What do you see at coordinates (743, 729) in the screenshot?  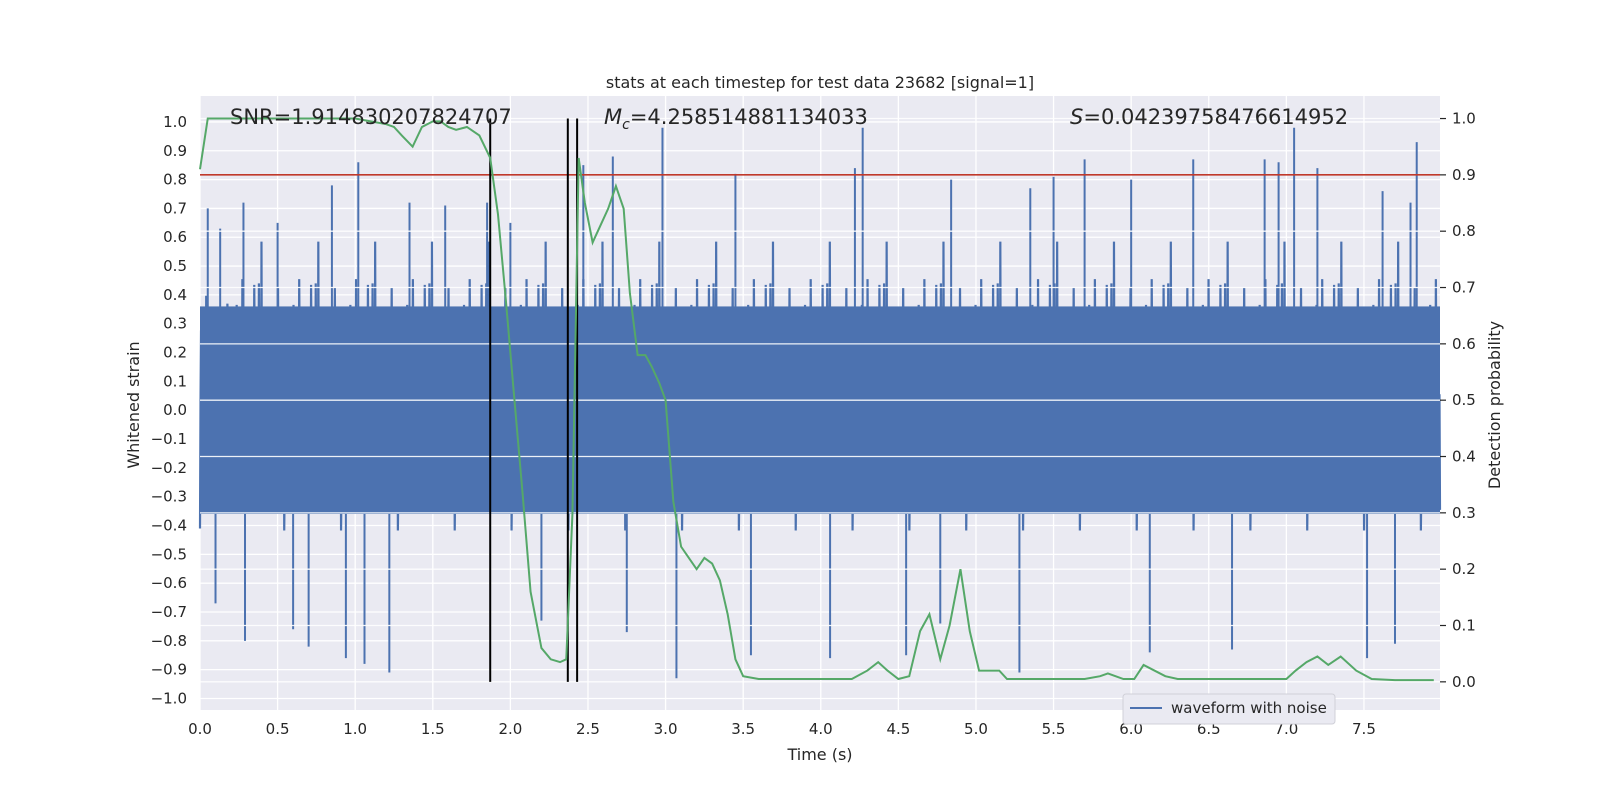 I see `x-tick-label-7: 3.5` at bounding box center [743, 729].